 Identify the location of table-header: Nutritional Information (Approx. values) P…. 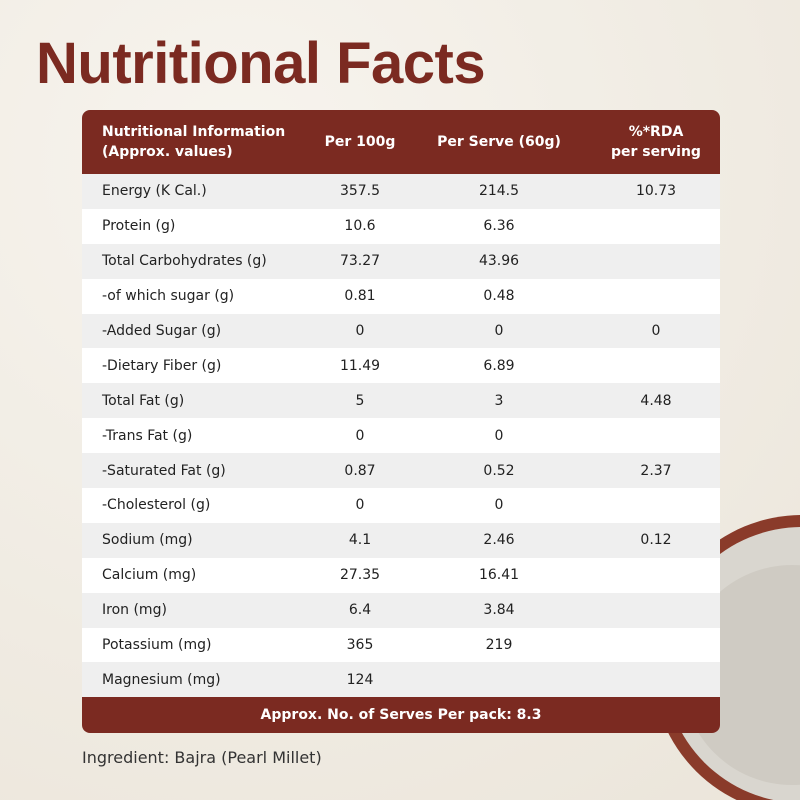
(401, 142).